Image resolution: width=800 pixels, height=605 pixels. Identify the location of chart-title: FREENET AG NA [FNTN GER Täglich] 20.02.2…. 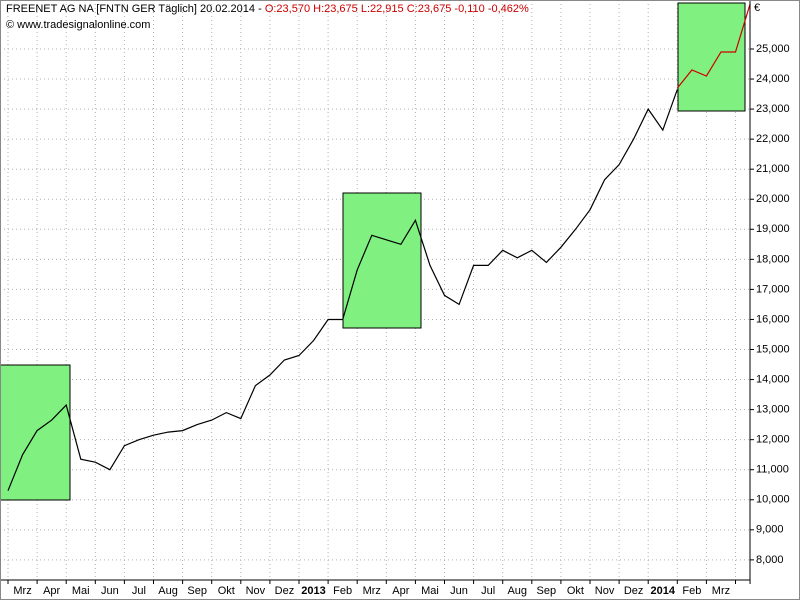
(267, 9).